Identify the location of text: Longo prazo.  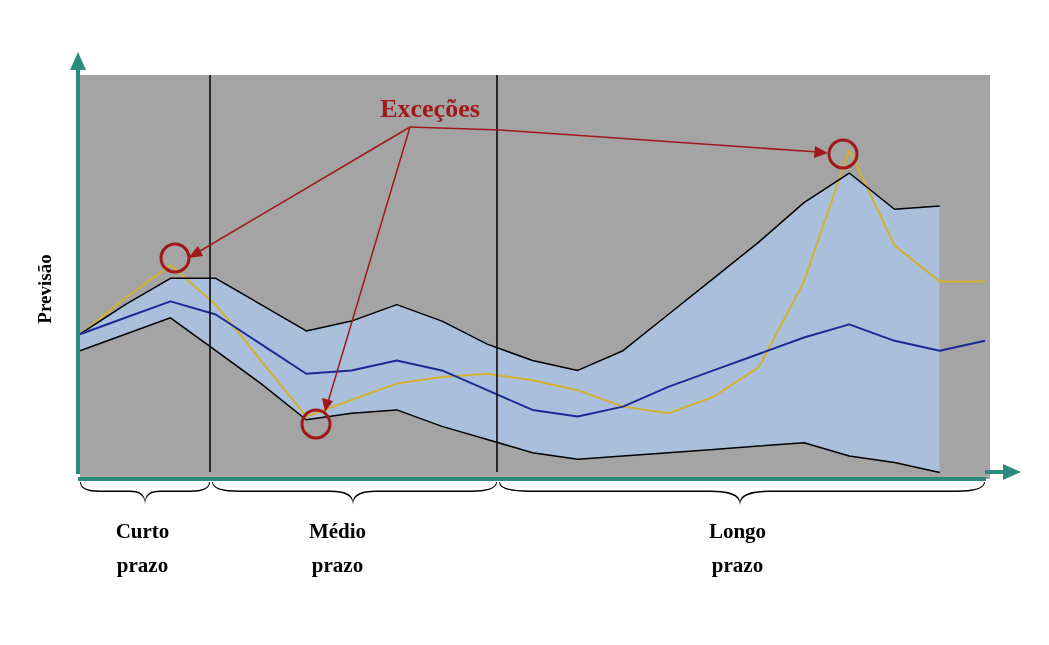
(737, 548).